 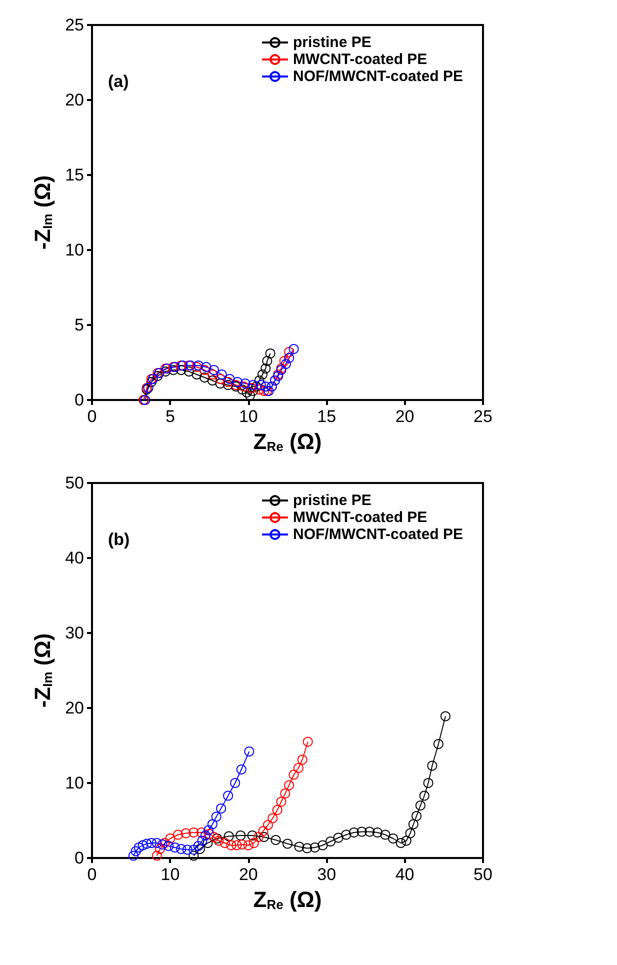 I want to click on y-tick-label: 30, so click(x=74, y=633).